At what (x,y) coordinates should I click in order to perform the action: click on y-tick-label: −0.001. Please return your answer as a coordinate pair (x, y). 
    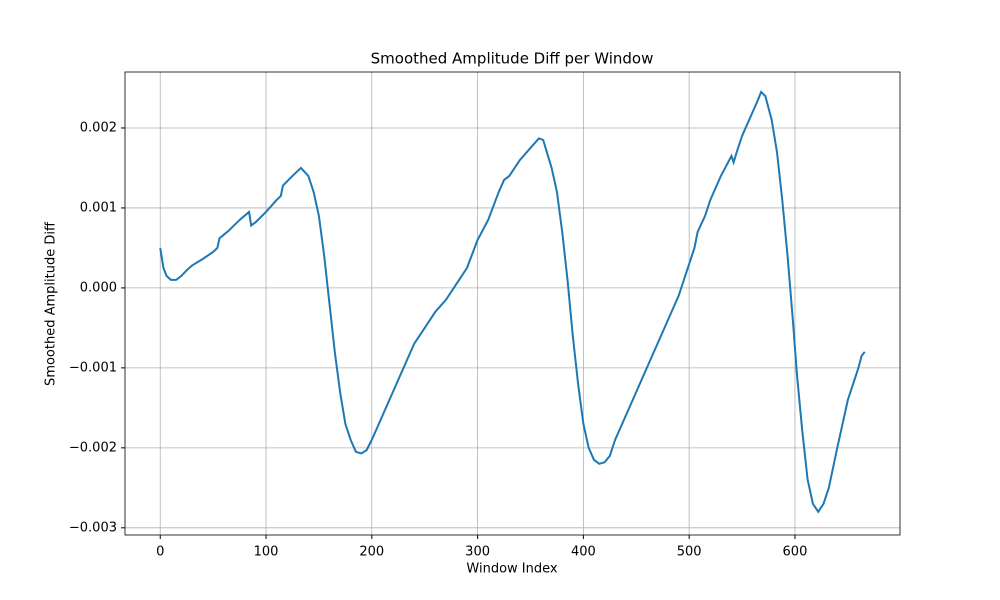
    Looking at the image, I should click on (93, 367).